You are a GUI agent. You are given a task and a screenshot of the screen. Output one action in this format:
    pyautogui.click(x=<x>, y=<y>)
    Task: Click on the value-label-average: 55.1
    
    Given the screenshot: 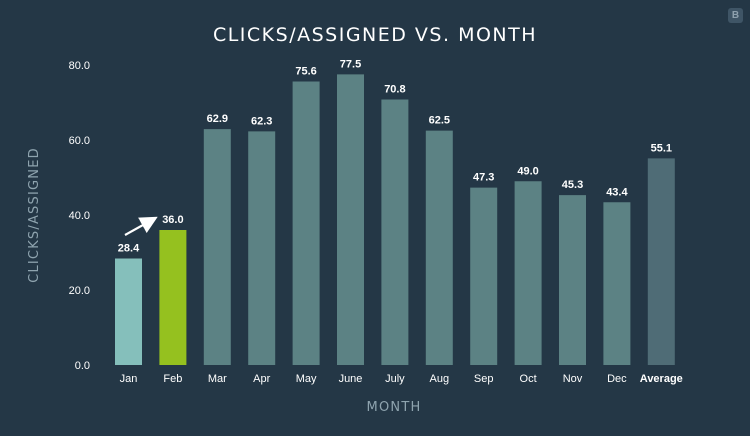 What is the action you would take?
    pyautogui.click(x=661, y=148)
    